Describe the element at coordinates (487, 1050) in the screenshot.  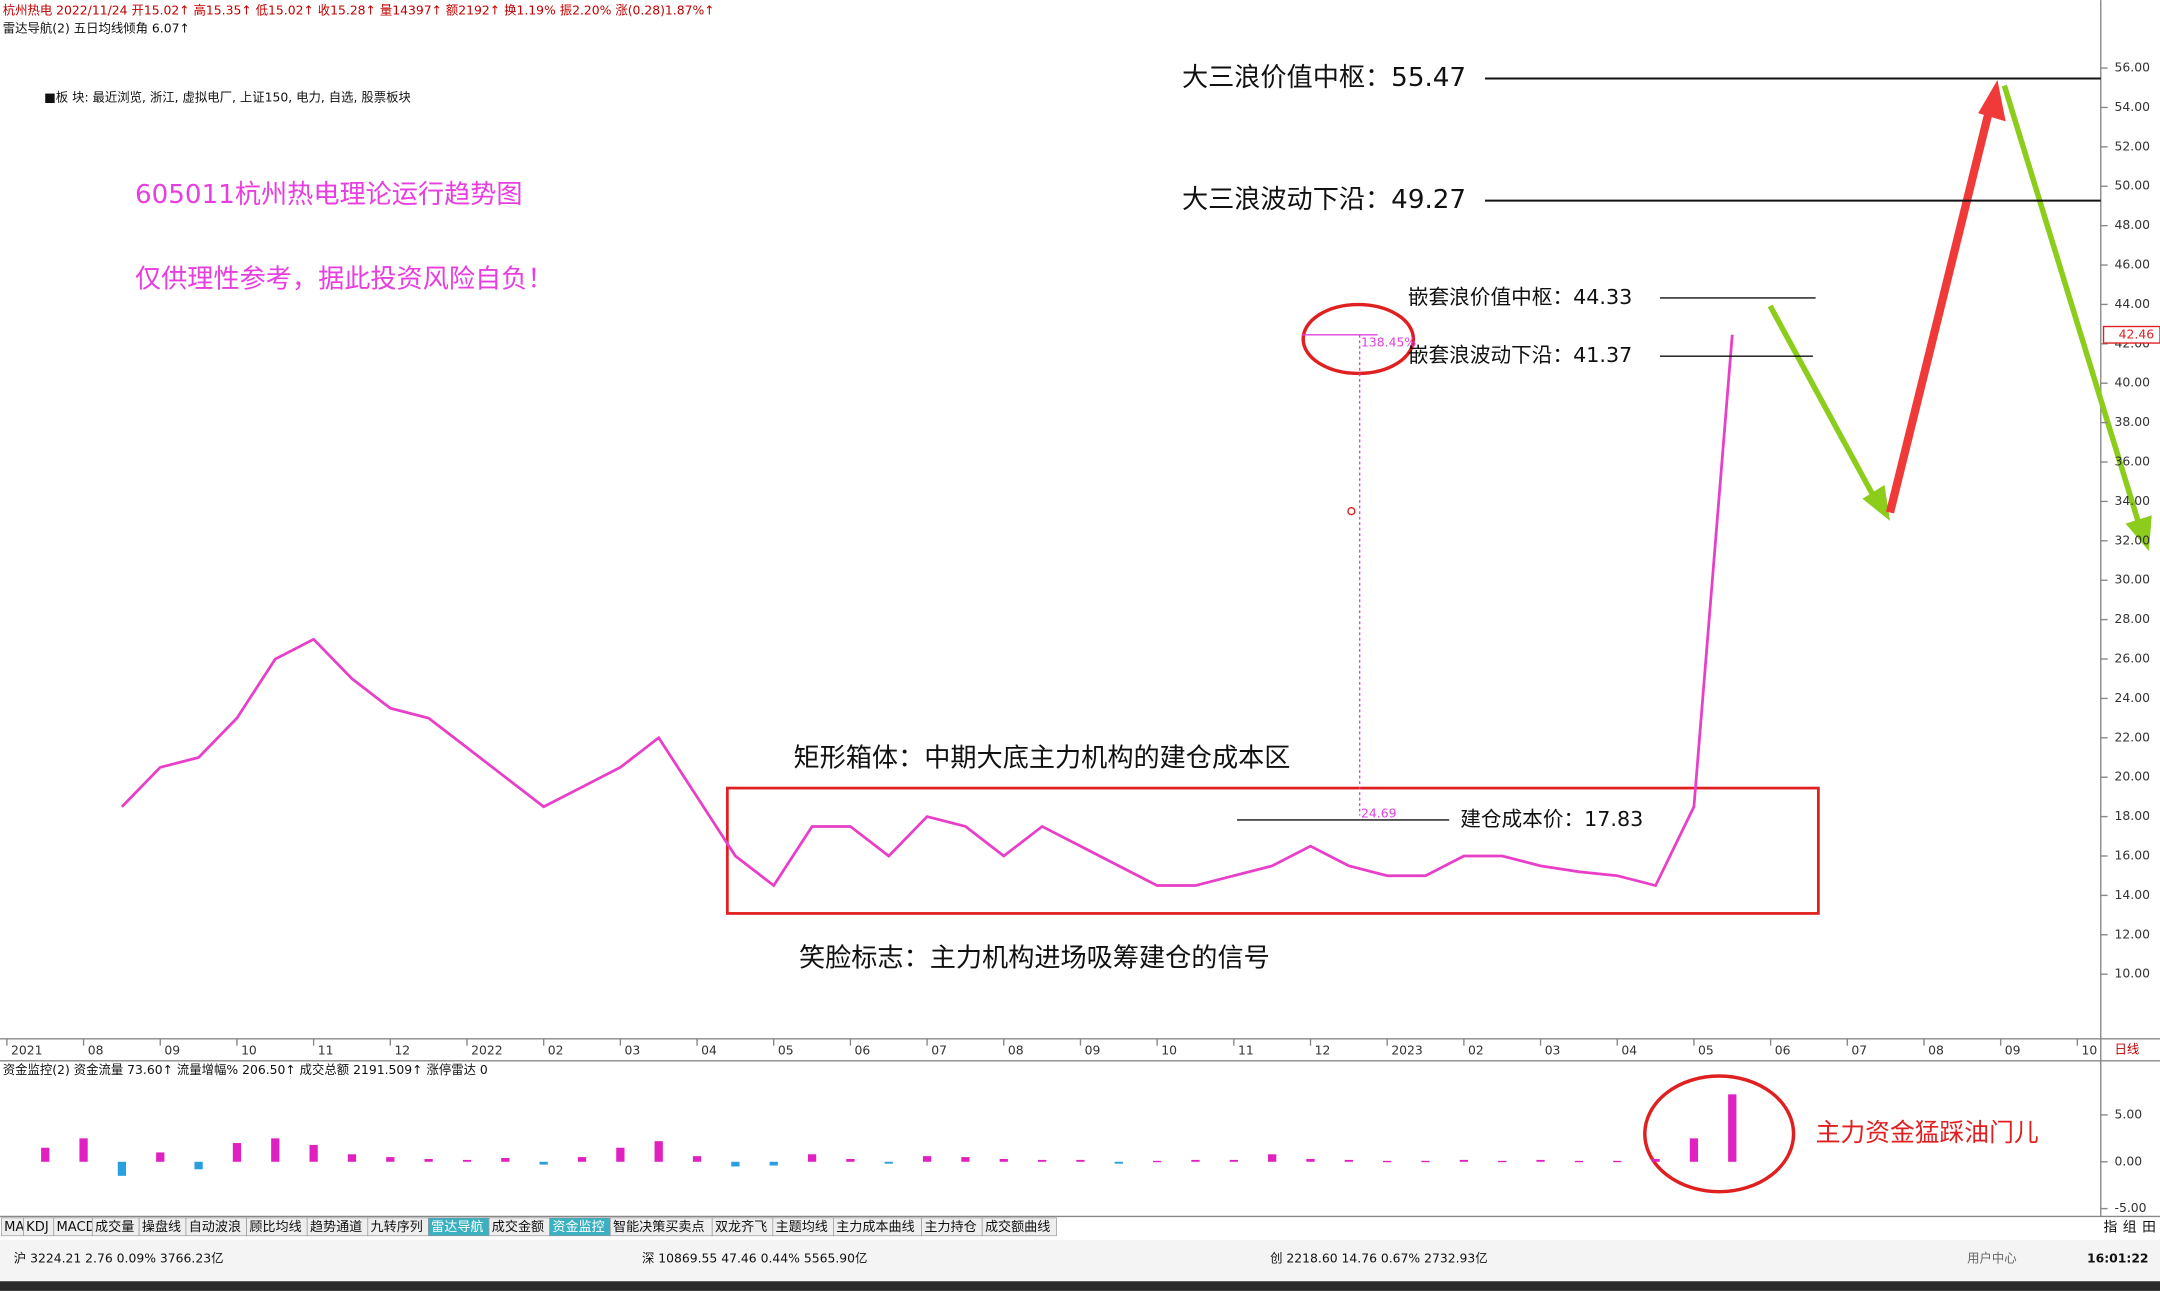
I see `x-tick-label: 2022` at that location.